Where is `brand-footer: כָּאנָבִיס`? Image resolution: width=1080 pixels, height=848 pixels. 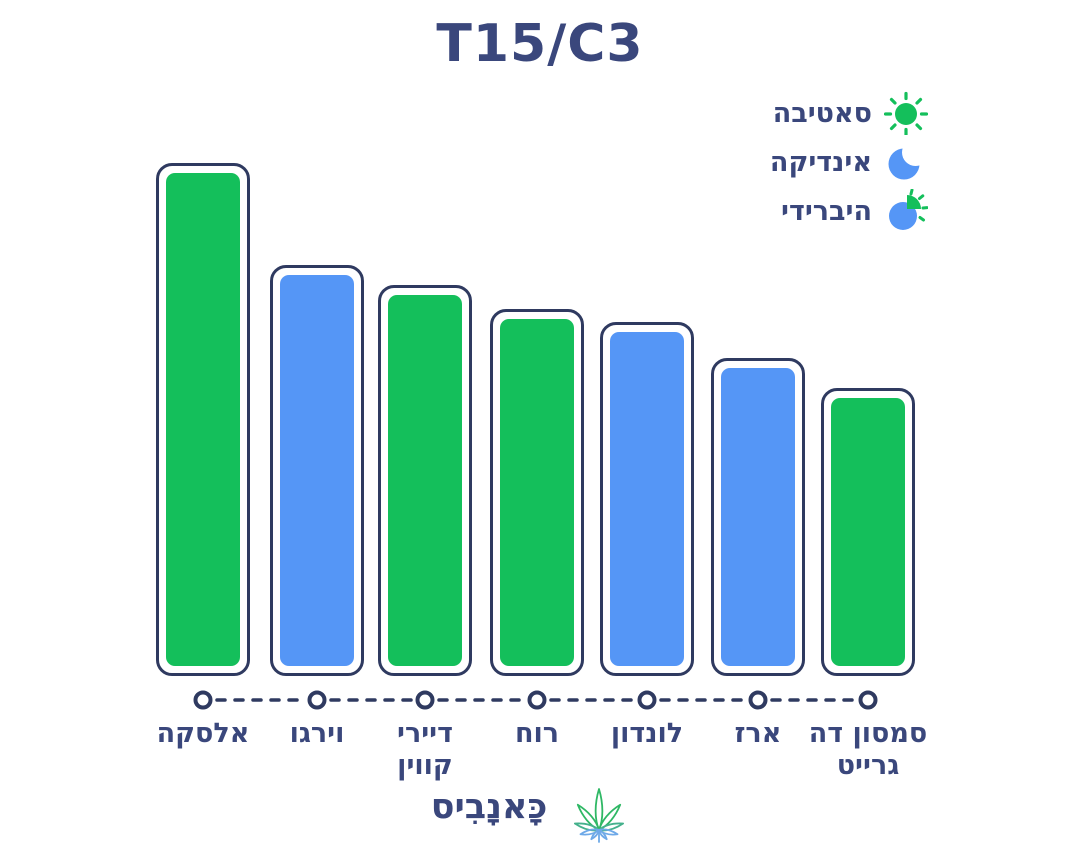
brand-footer: כָּאנָבִיס is located at coordinates (540, 808).